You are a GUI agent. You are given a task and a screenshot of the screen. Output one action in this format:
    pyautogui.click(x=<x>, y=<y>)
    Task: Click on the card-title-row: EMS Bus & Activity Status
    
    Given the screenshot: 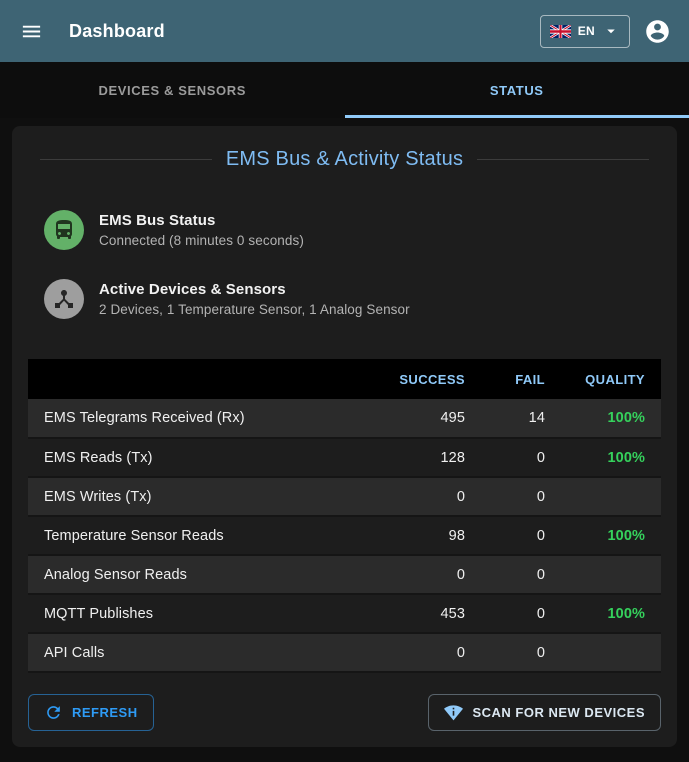 What is the action you would take?
    pyautogui.click(x=344, y=159)
    